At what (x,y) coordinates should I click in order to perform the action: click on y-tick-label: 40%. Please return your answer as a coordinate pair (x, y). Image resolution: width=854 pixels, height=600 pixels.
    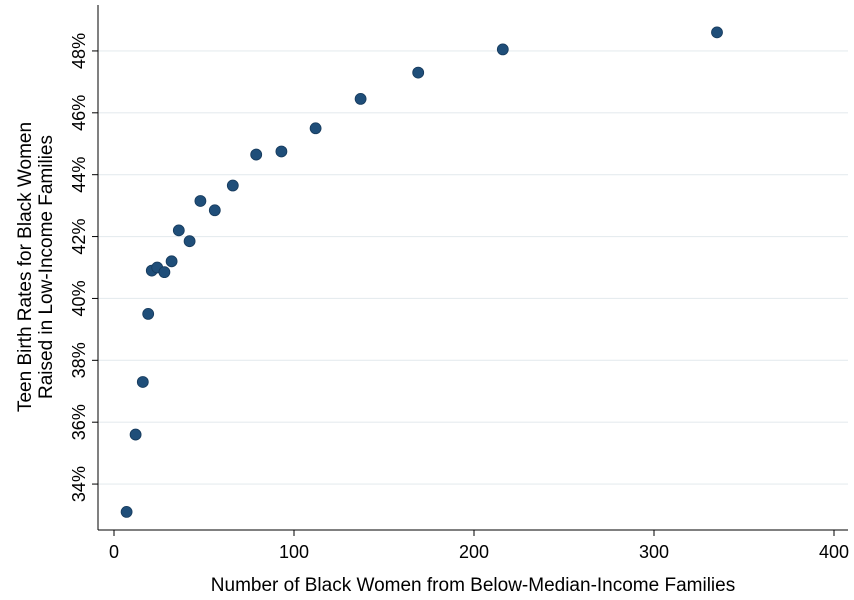
    Looking at the image, I should click on (79, 298).